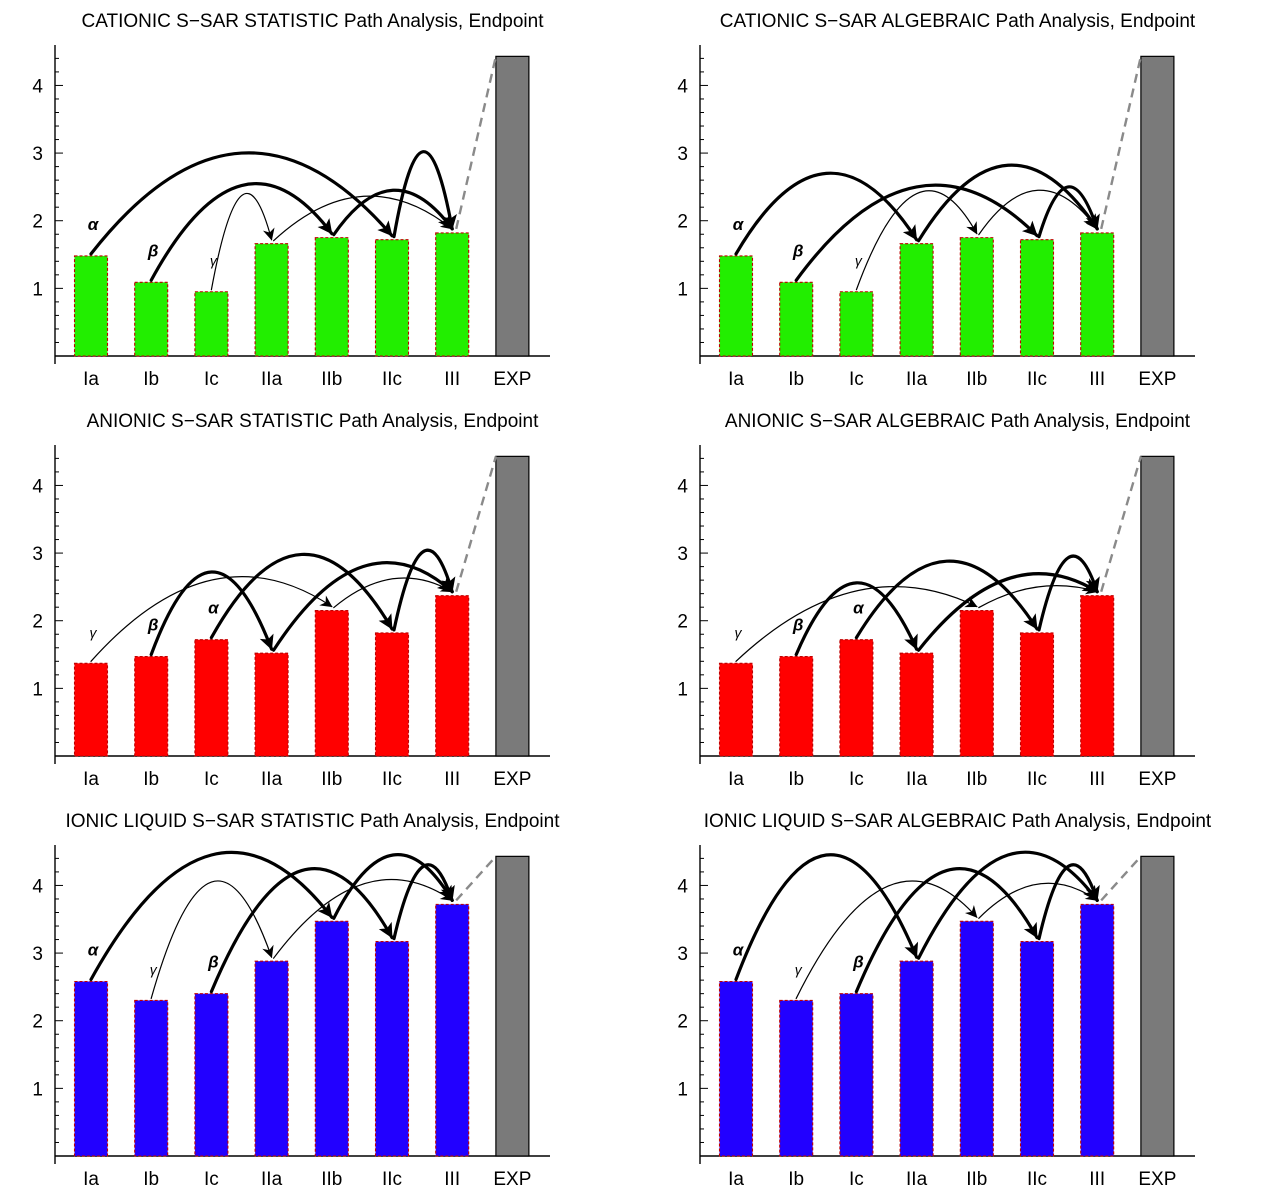 This screenshot has height=1185, width=1268. What do you see at coordinates (37, 486) in the screenshot?
I see `y-tick-label: 4` at bounding box center [37, 486].